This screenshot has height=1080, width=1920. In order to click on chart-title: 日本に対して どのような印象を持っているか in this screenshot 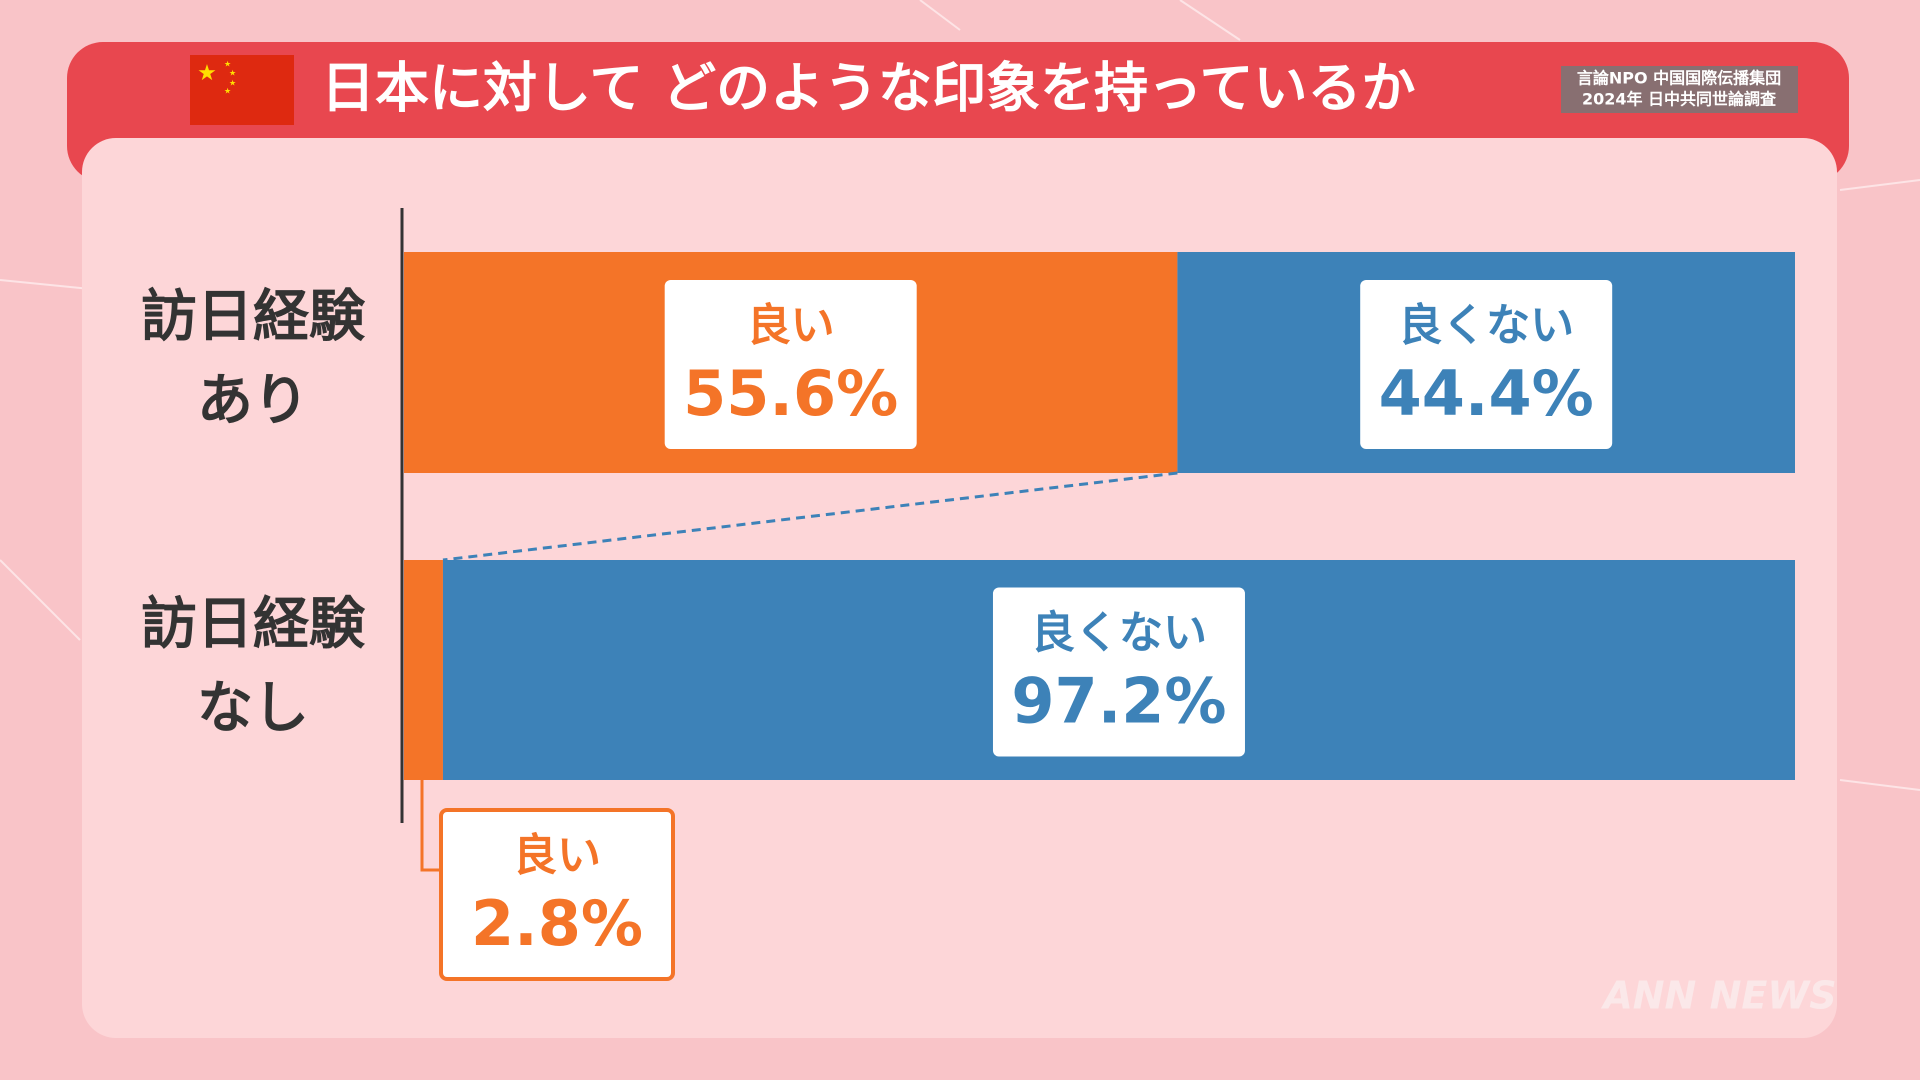, I will do `click(868, 88)`.